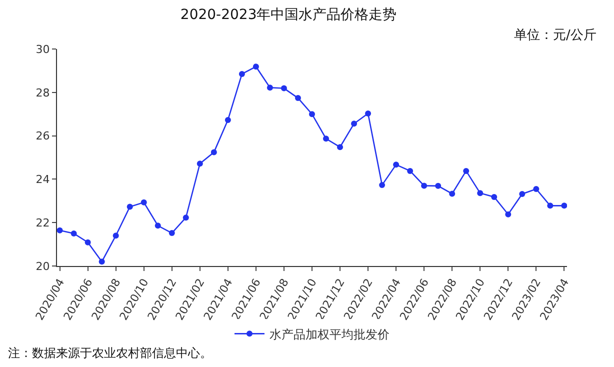  Describe the element at coordinates (555, 35) in the screenshot. I see `text: 单位：元/公斤` at that location.